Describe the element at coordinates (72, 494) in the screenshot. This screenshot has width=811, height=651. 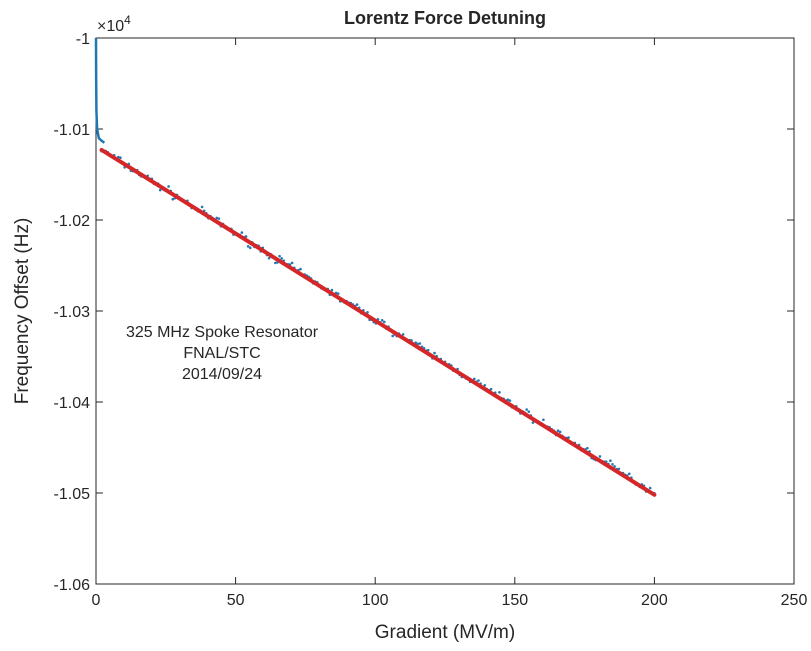
I see `y-tick-label: -1.05` at that location.